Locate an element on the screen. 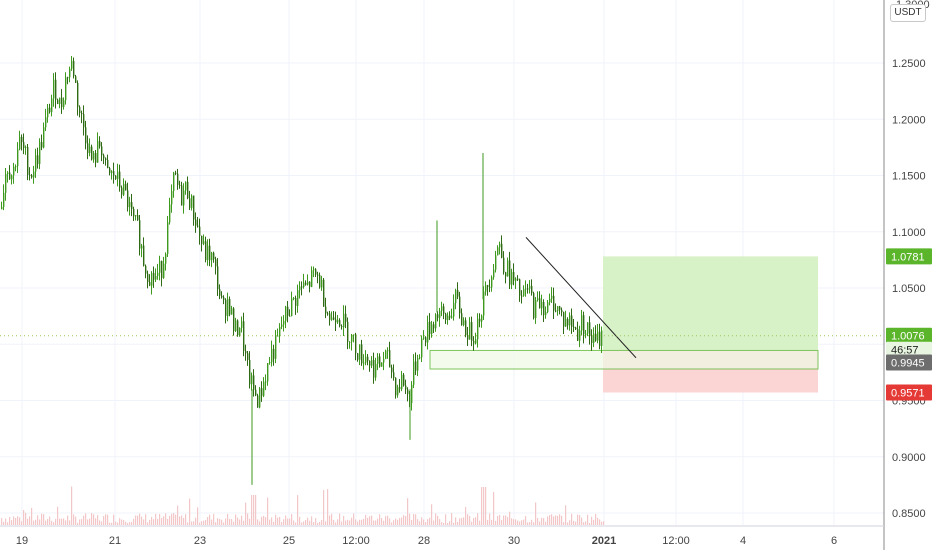 The width and height of the screenshot is (932, 550). time-axis: 19 21 23 25 12:00 28 30 2021 12:00 4 6 is located at coordinates (442, 536).